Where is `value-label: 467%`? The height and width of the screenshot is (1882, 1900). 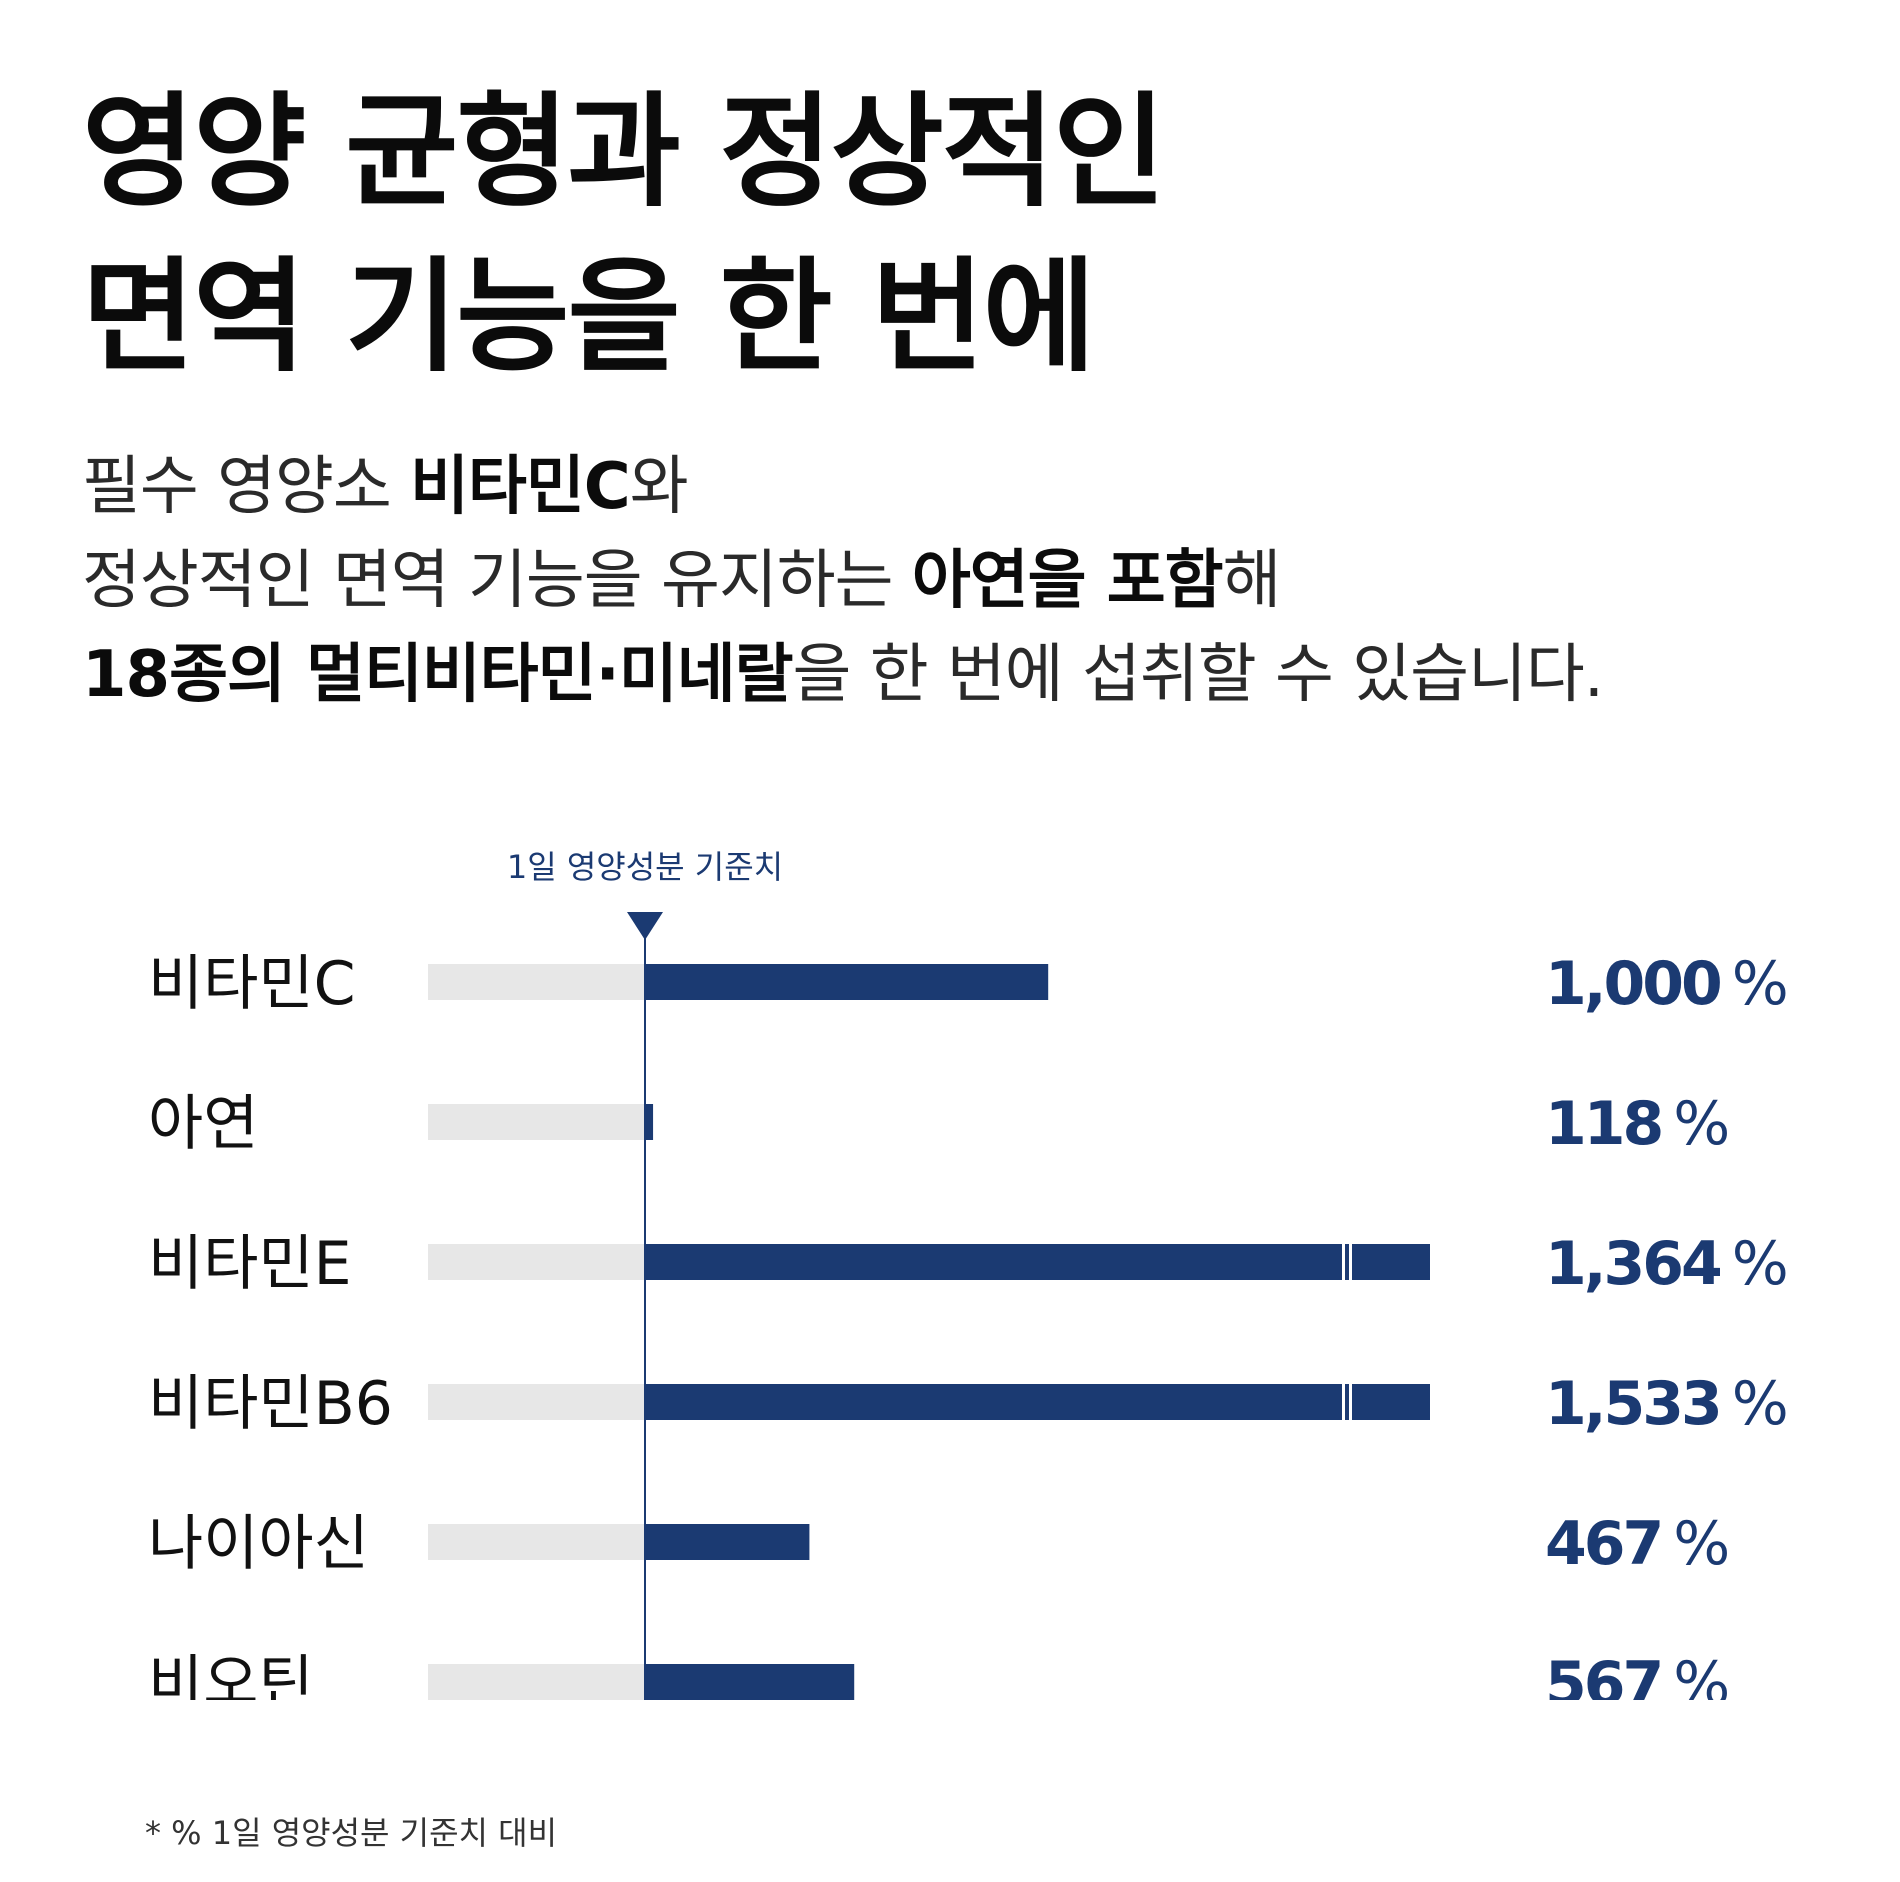 value-label: 467% is located at coordinates (1637, 1544).